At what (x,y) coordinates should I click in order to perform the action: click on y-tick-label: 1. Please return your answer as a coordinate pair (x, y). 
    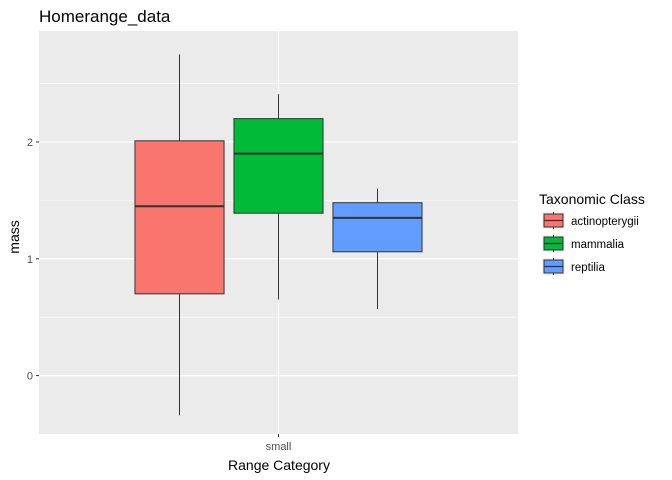
    Looking at the image, I should click on (30, 260).